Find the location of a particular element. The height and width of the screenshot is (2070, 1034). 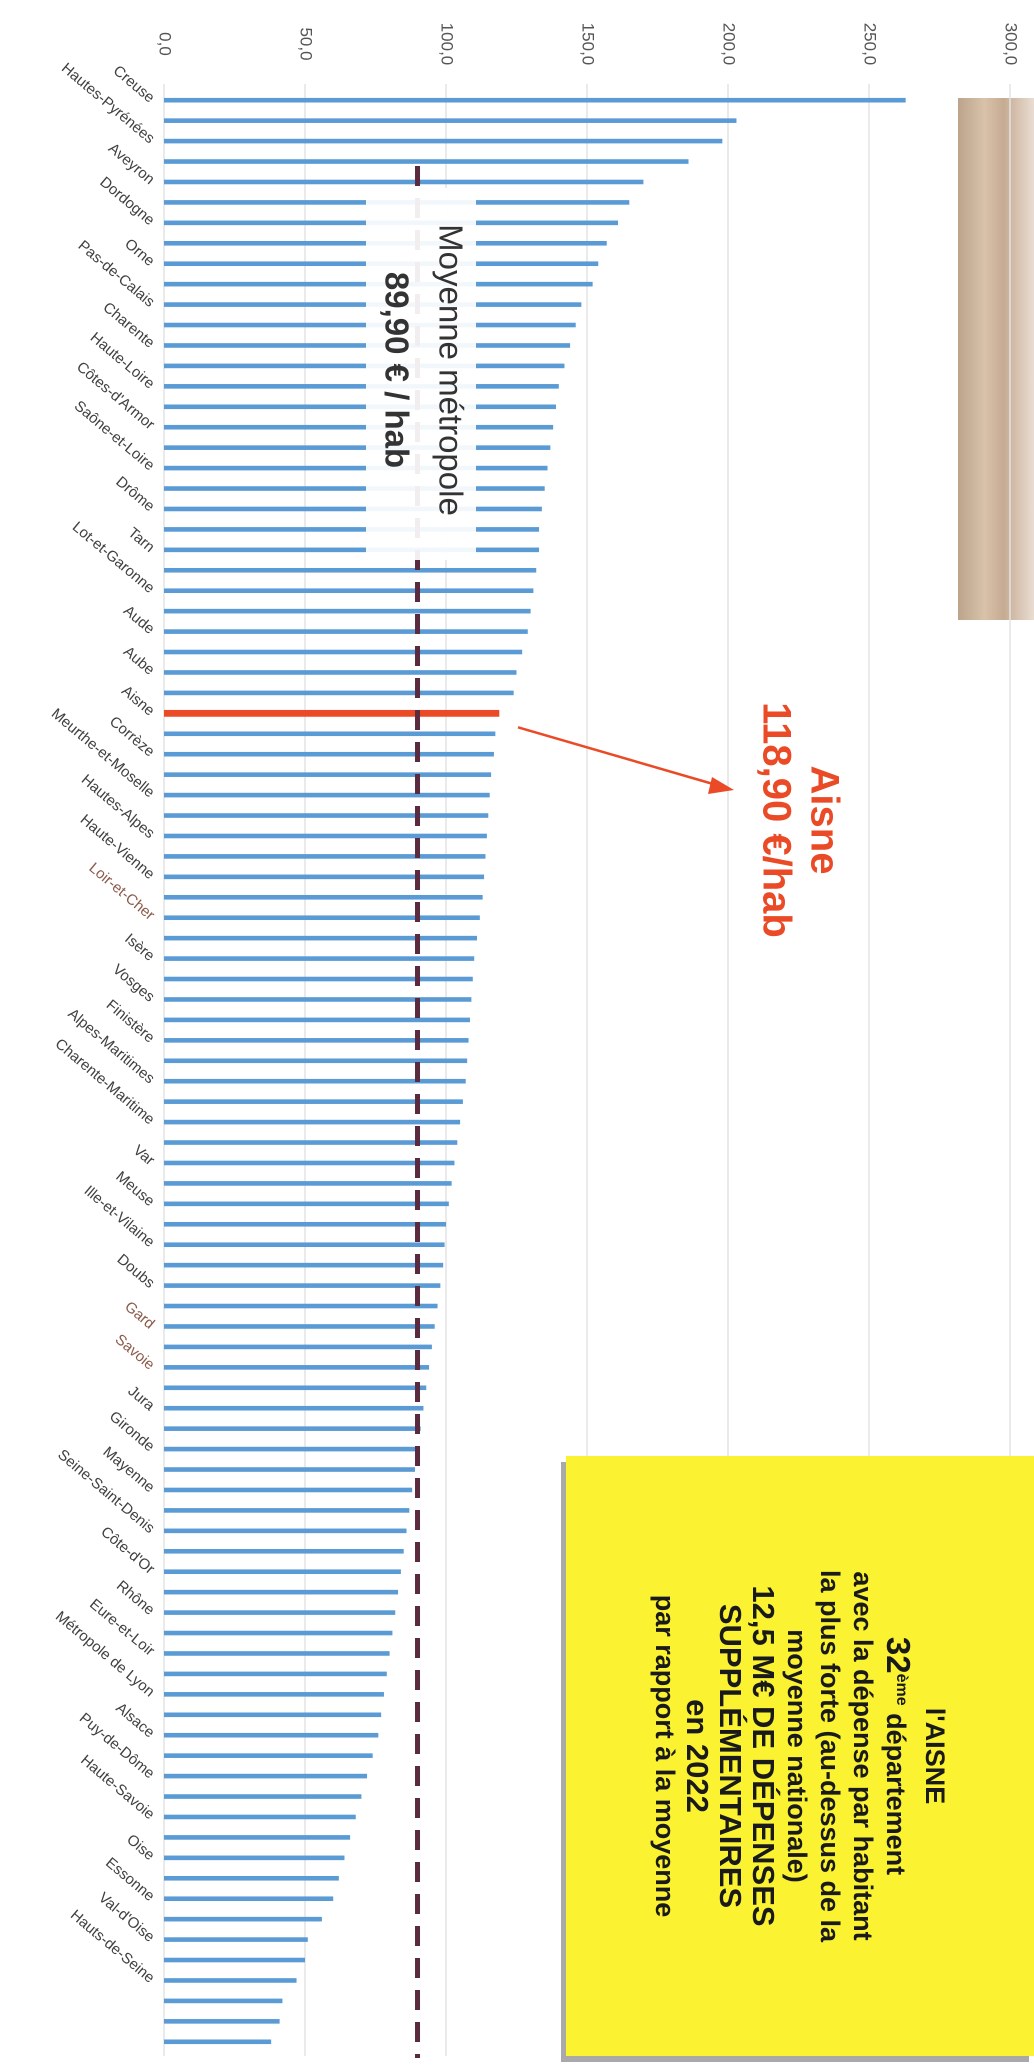

callout-rank-suffix: ème is located at coordinates (902, 1689).